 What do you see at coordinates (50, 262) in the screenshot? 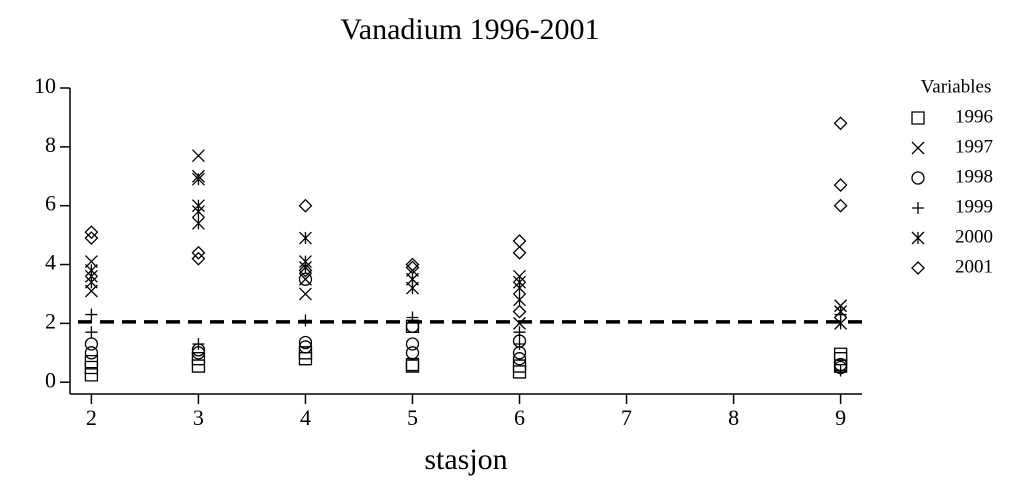
I see `y-tick-label: 4` at bounding box center [50, 262].